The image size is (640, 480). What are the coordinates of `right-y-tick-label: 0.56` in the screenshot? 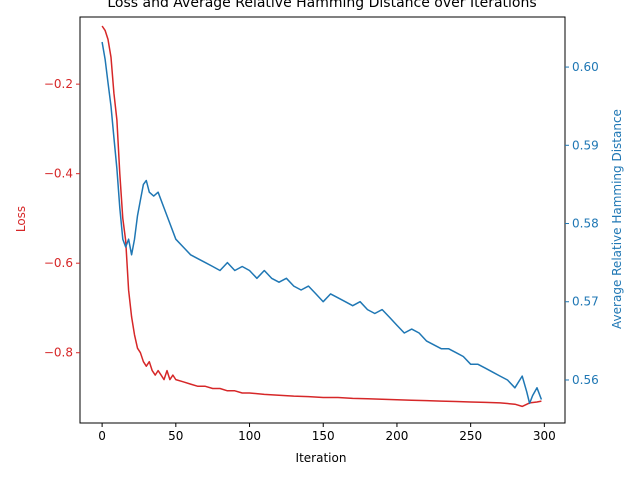 It's located at (585, 380).